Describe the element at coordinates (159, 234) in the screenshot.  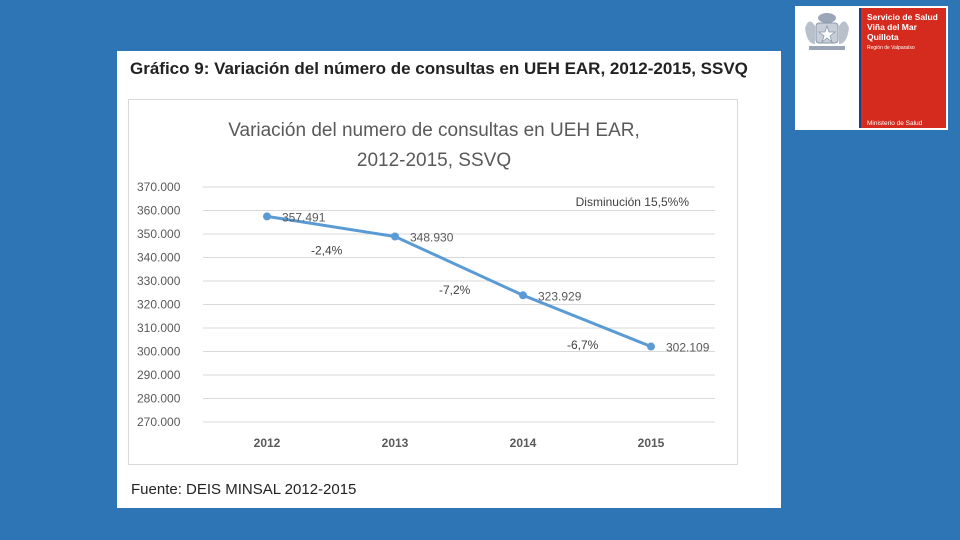
I see `y-tick-label: 350.000` at that location.